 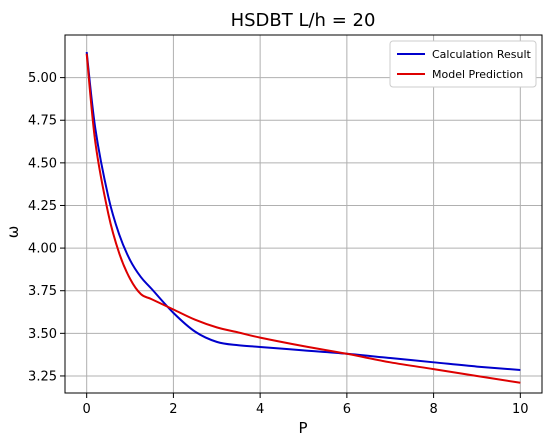 What do you see at coordinates (520, 409) in the screenshot?
I see `x-tick-label: 10` at bounding box center [520, 409].